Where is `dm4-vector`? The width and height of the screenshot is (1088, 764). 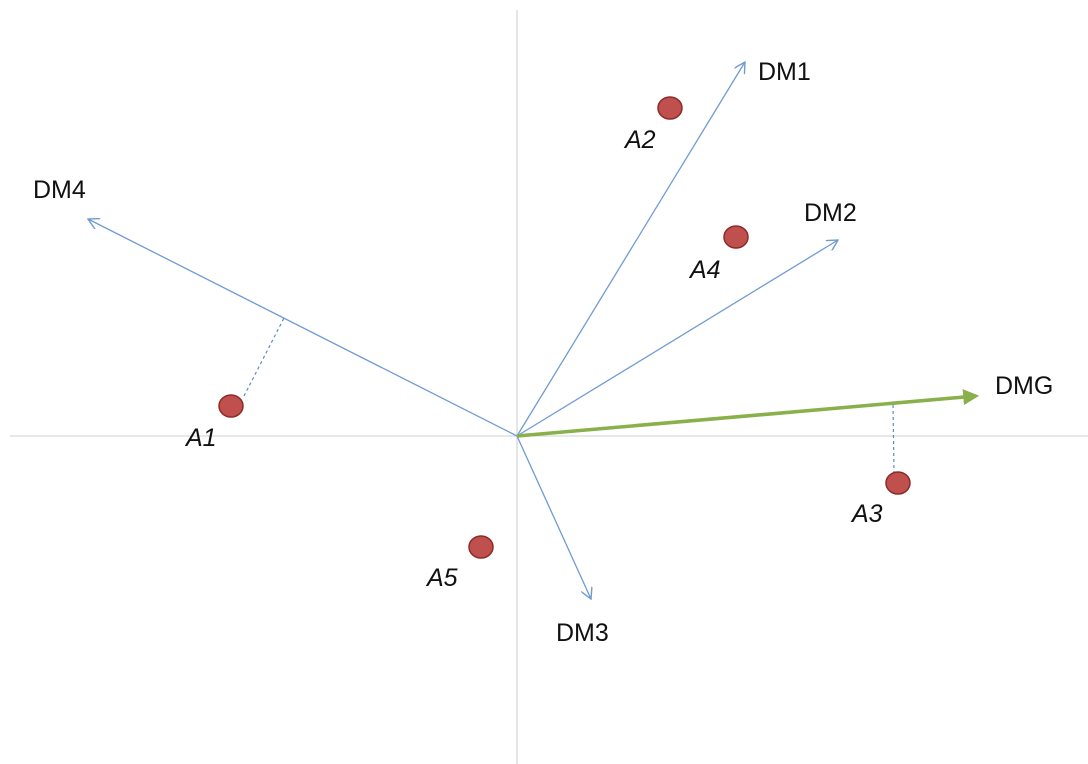
dm4-vector is located at coordinates (303, 328).